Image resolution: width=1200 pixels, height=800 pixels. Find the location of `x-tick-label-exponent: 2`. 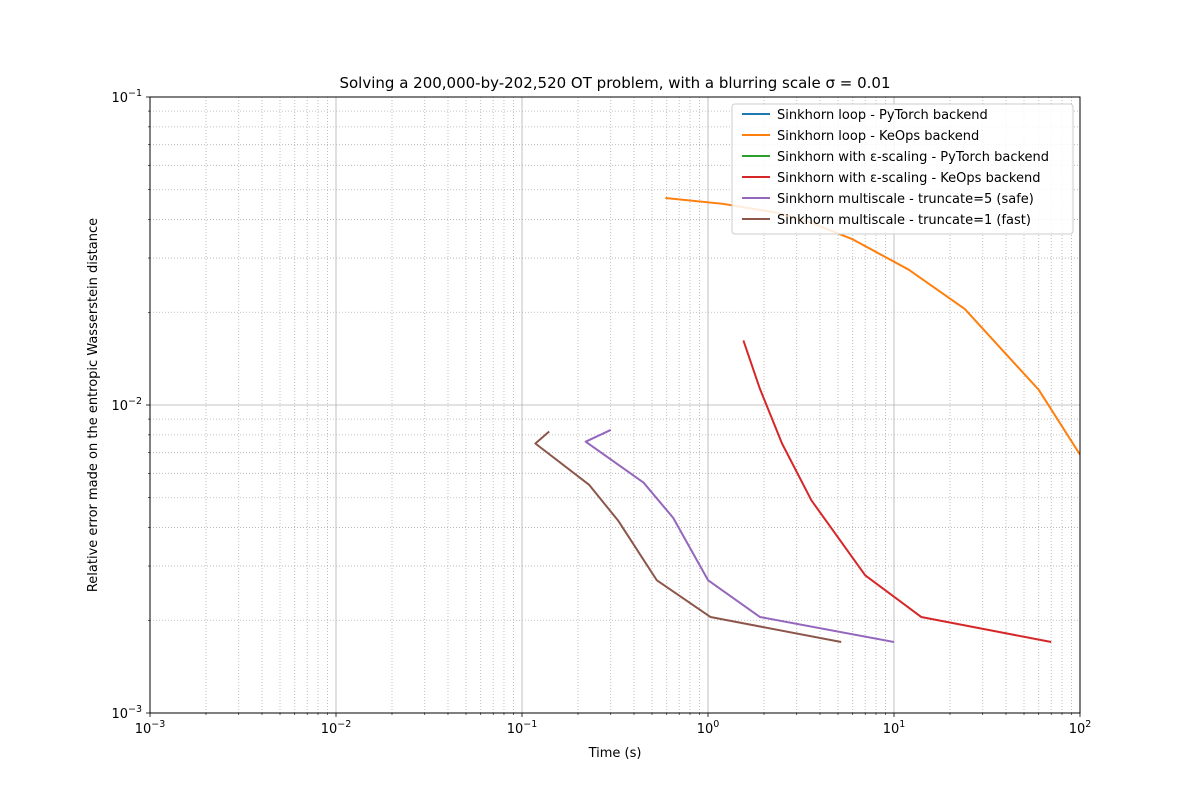

x-tick-label-exponent: 2 is located at coordinates (1088, 724).